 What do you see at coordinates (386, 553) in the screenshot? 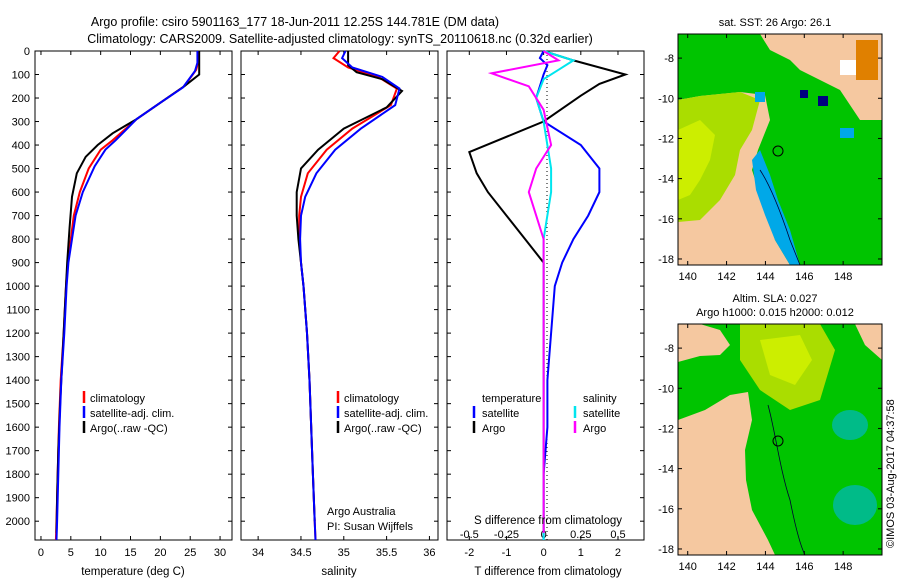
I see `x-tick-label: 35.5` at bounding box center [386, 553].